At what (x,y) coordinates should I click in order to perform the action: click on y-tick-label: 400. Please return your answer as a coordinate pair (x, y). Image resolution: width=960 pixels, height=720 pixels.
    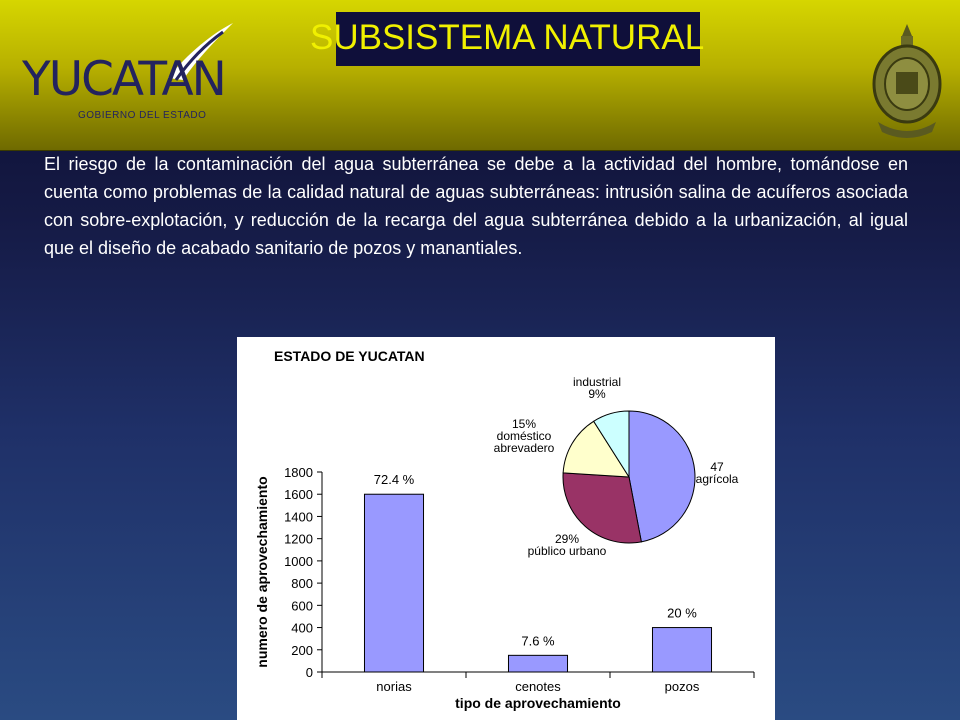
    Looking at the image, I should click on (302, 628).